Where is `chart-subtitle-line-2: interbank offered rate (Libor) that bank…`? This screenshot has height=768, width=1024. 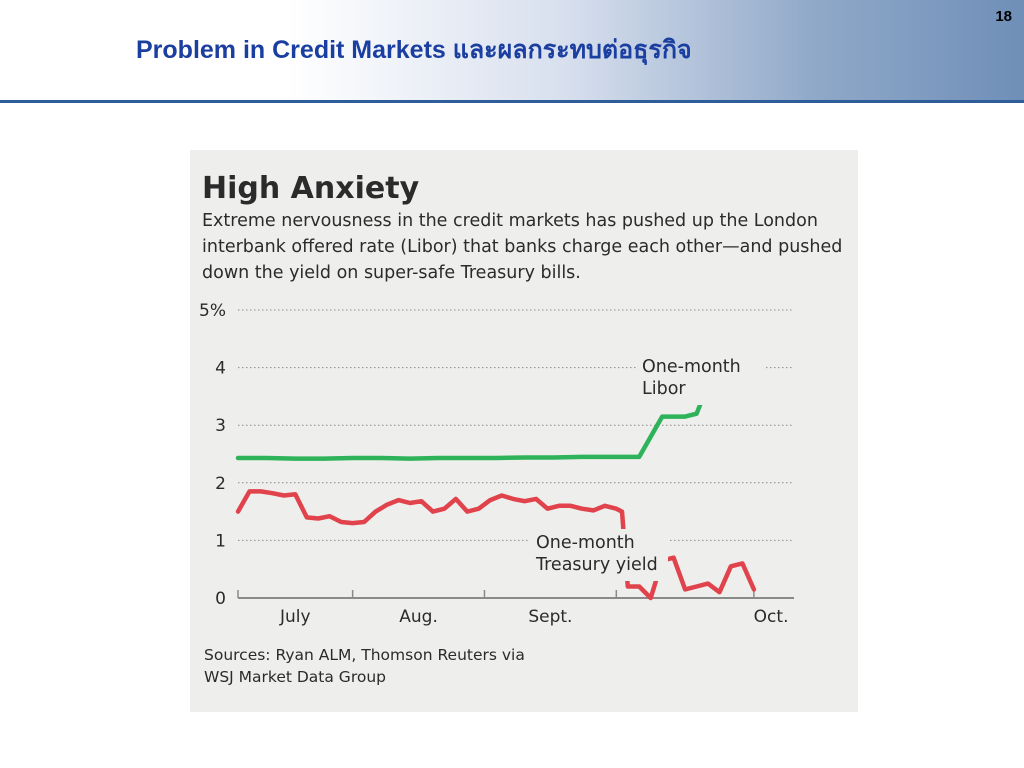
chart-subtitle-line-2: interbank offered rate (Libor) that bank… is located at coordinates (522, 247).